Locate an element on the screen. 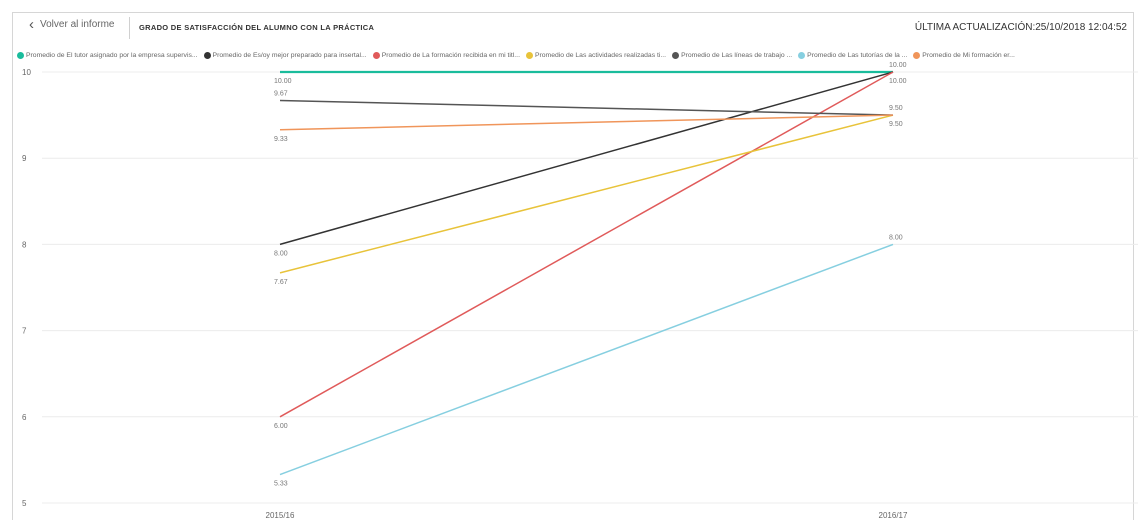 The image size is (1146, 522). chevron-left-icon: ‹ is located at coordinates (31, 24).